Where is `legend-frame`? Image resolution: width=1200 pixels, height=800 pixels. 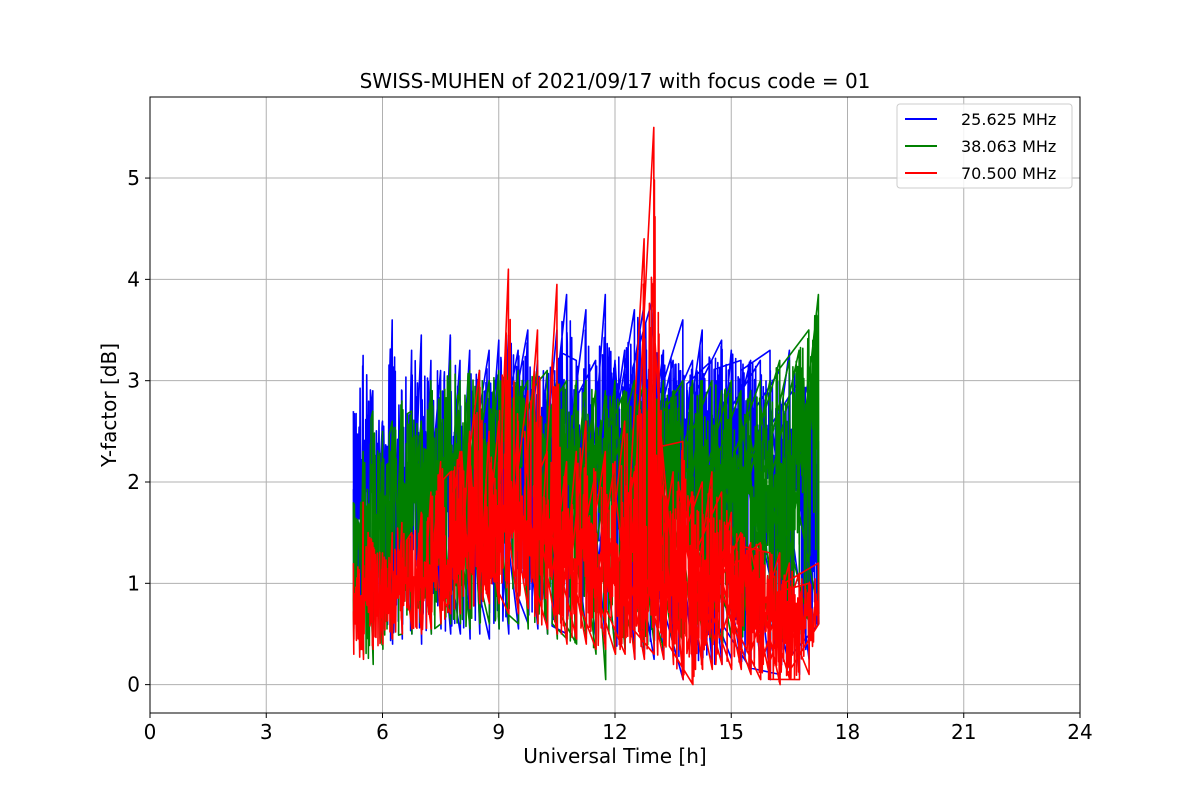 legend-frame is located at coordinates (984, 146).